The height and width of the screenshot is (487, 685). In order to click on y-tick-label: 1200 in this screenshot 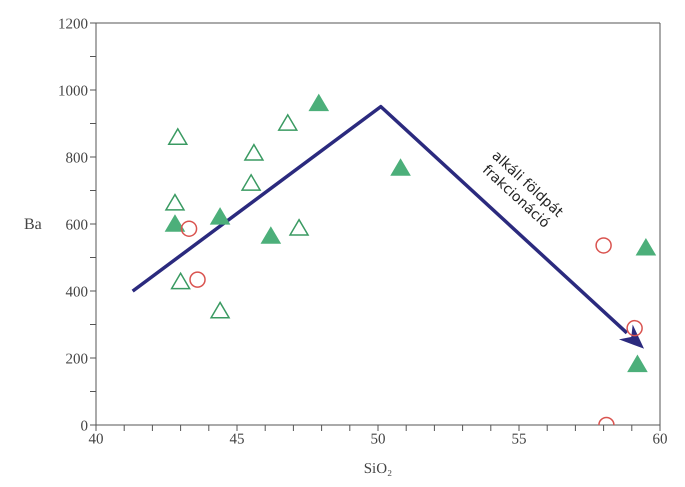, I will do `click(73, 24)`.